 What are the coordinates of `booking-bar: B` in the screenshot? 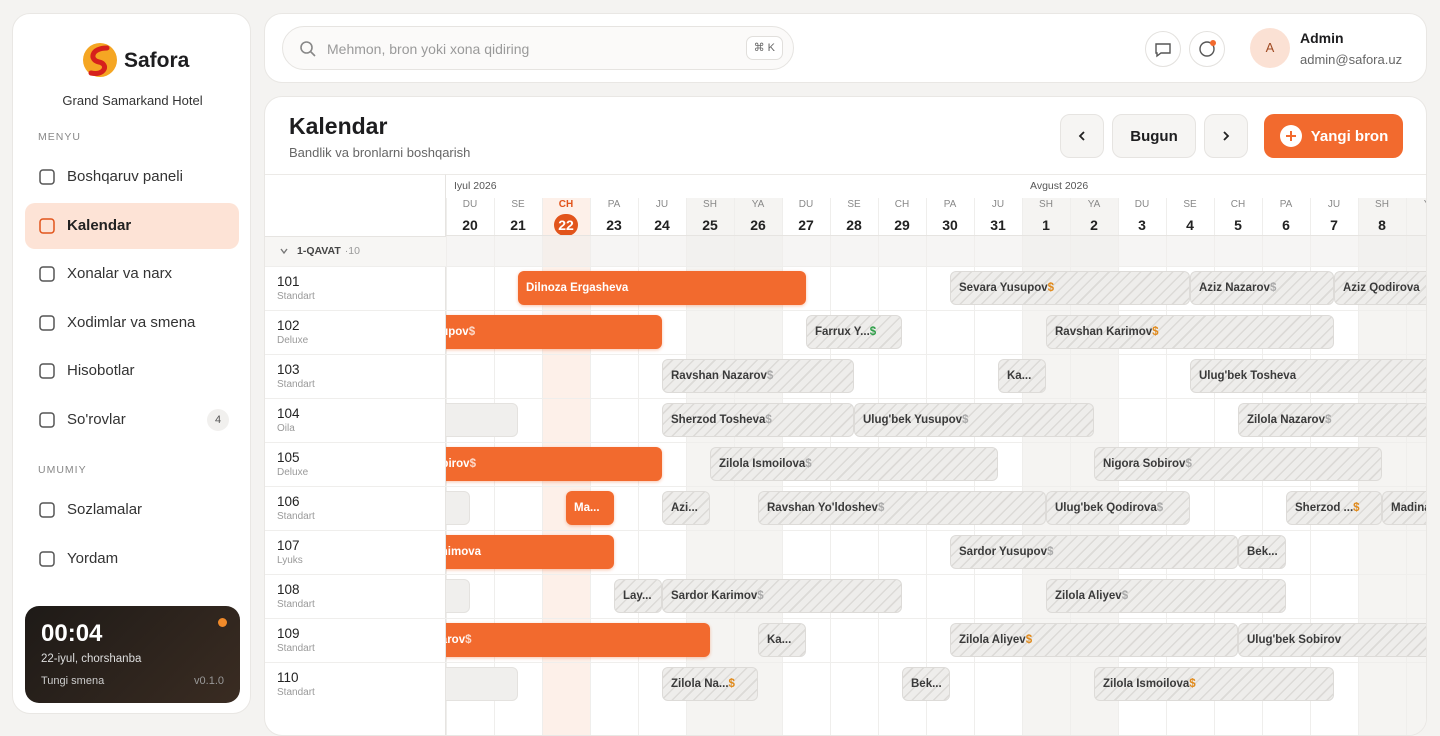 It's located at (458, 508).